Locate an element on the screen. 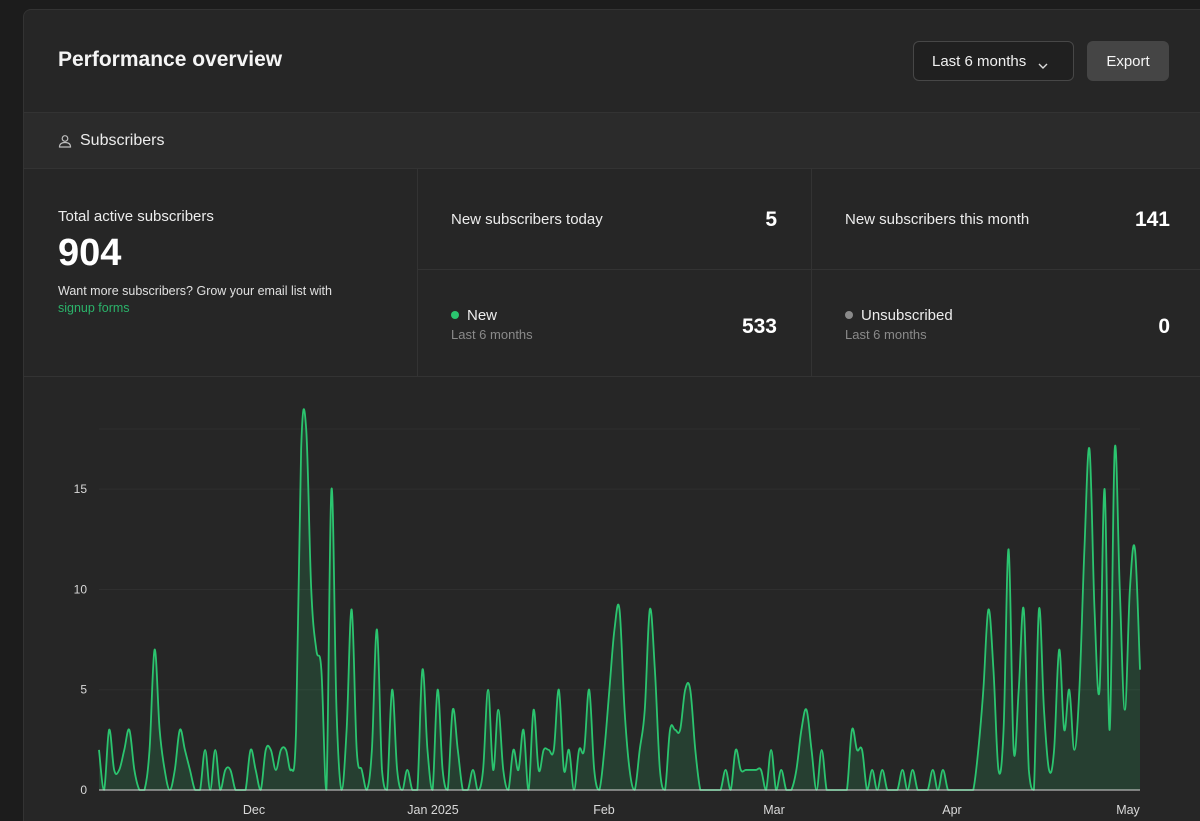  stat-unsub-label: Unsubscribed is located at coordinates (907, 315).